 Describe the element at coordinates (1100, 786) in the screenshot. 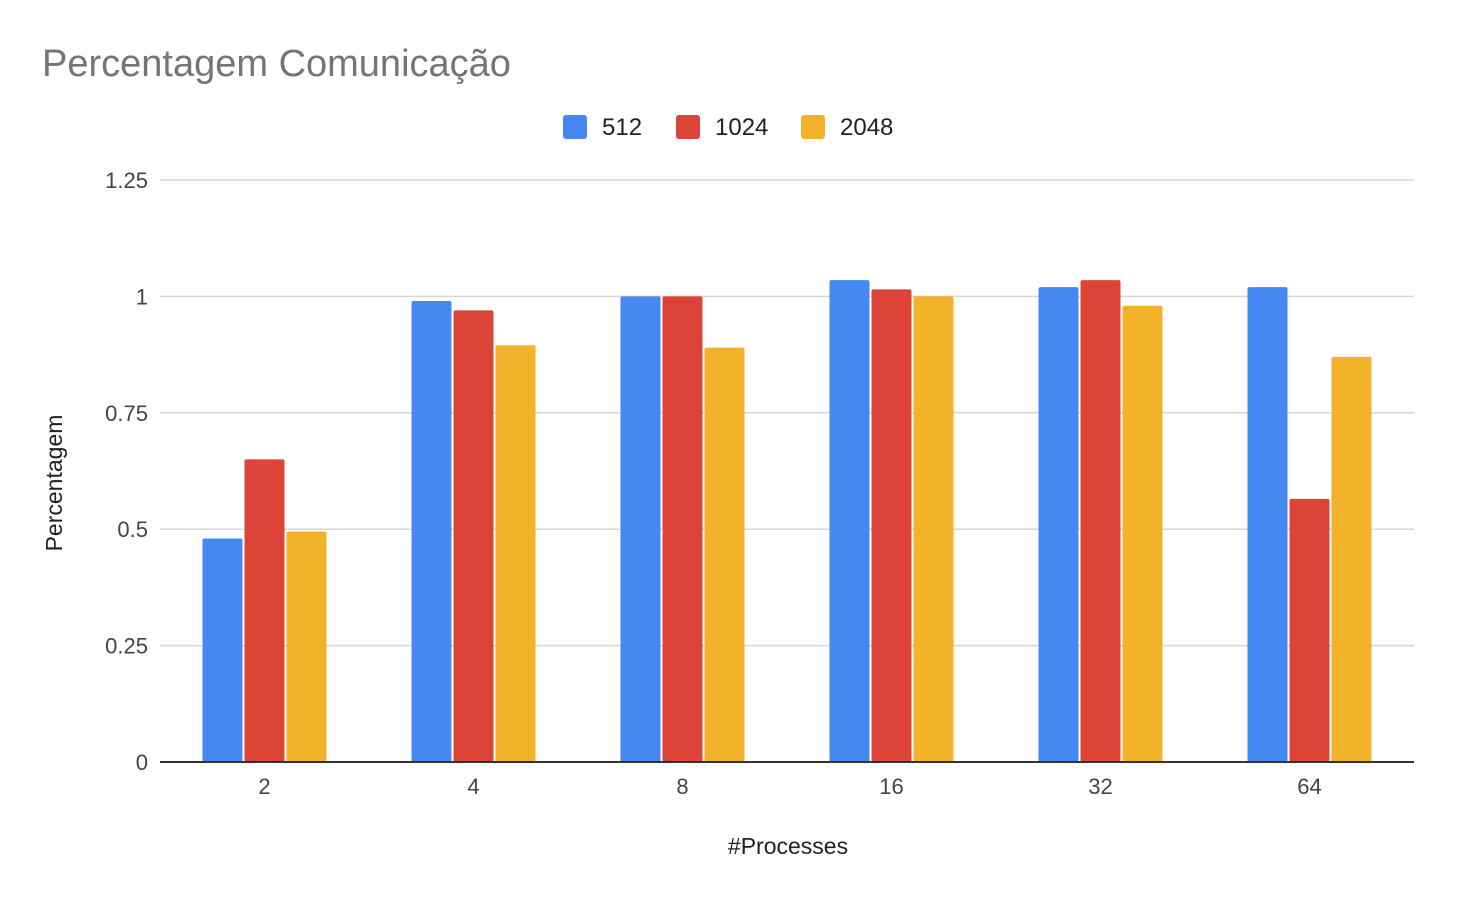

I see `x-tick-label: 32` at that location.